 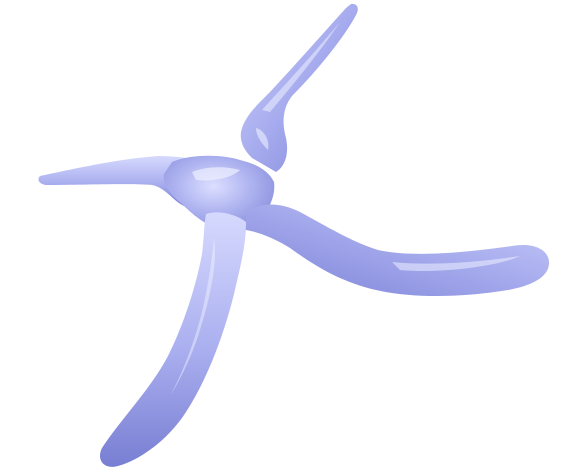 What do you see at coordinates (216, 174) in the screenshot?
I see `joint-highlight` at bounding box center [216, 174].